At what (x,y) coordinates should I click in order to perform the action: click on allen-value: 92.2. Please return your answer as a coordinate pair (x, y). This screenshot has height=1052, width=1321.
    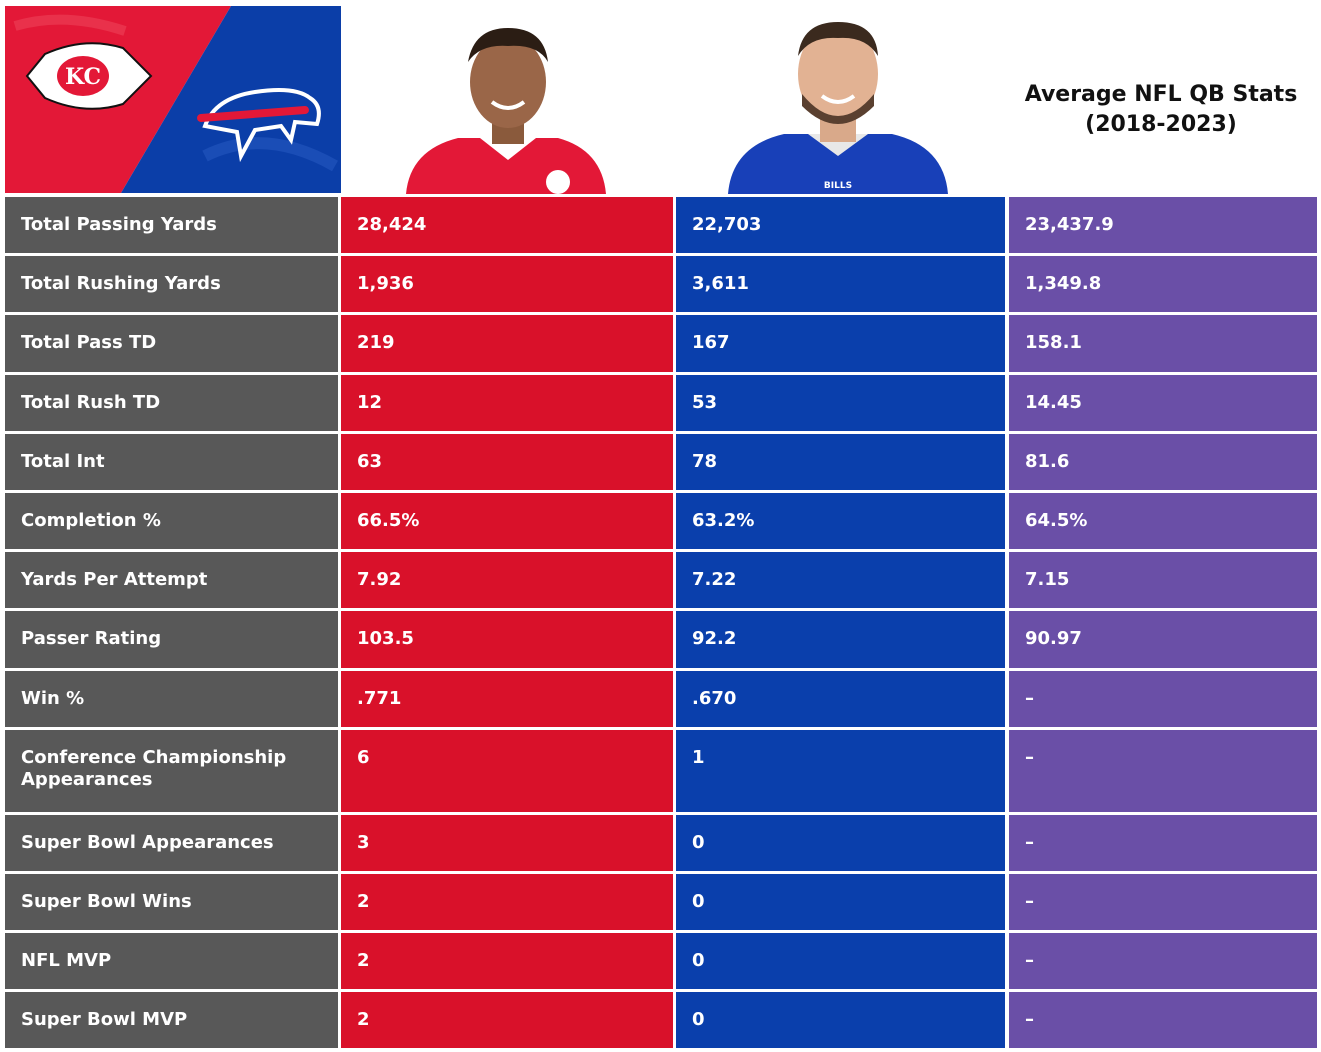
    Looking at the image, I should click on (840, 638).